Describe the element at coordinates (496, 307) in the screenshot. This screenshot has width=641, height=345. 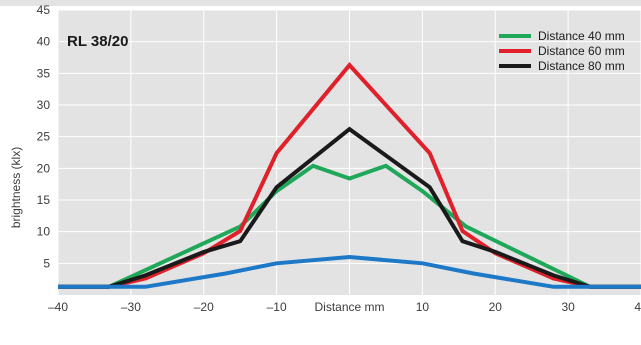
I see `x-tick-label: 20` at that location.